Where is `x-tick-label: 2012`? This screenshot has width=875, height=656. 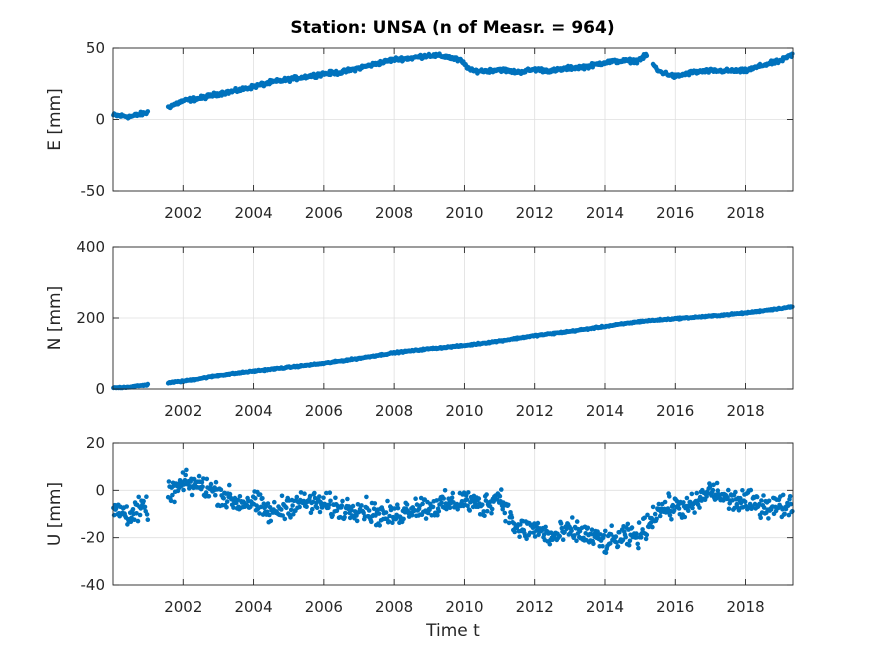 x-tick-label: 2012 is located at coordinates (535, 607).